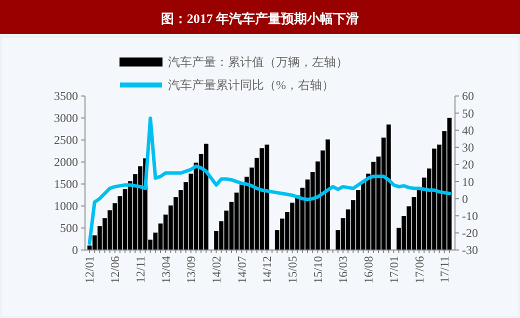 This screenshot has width=520, height=318. I want to click on y-tick-label: 500, so click(69, 228).